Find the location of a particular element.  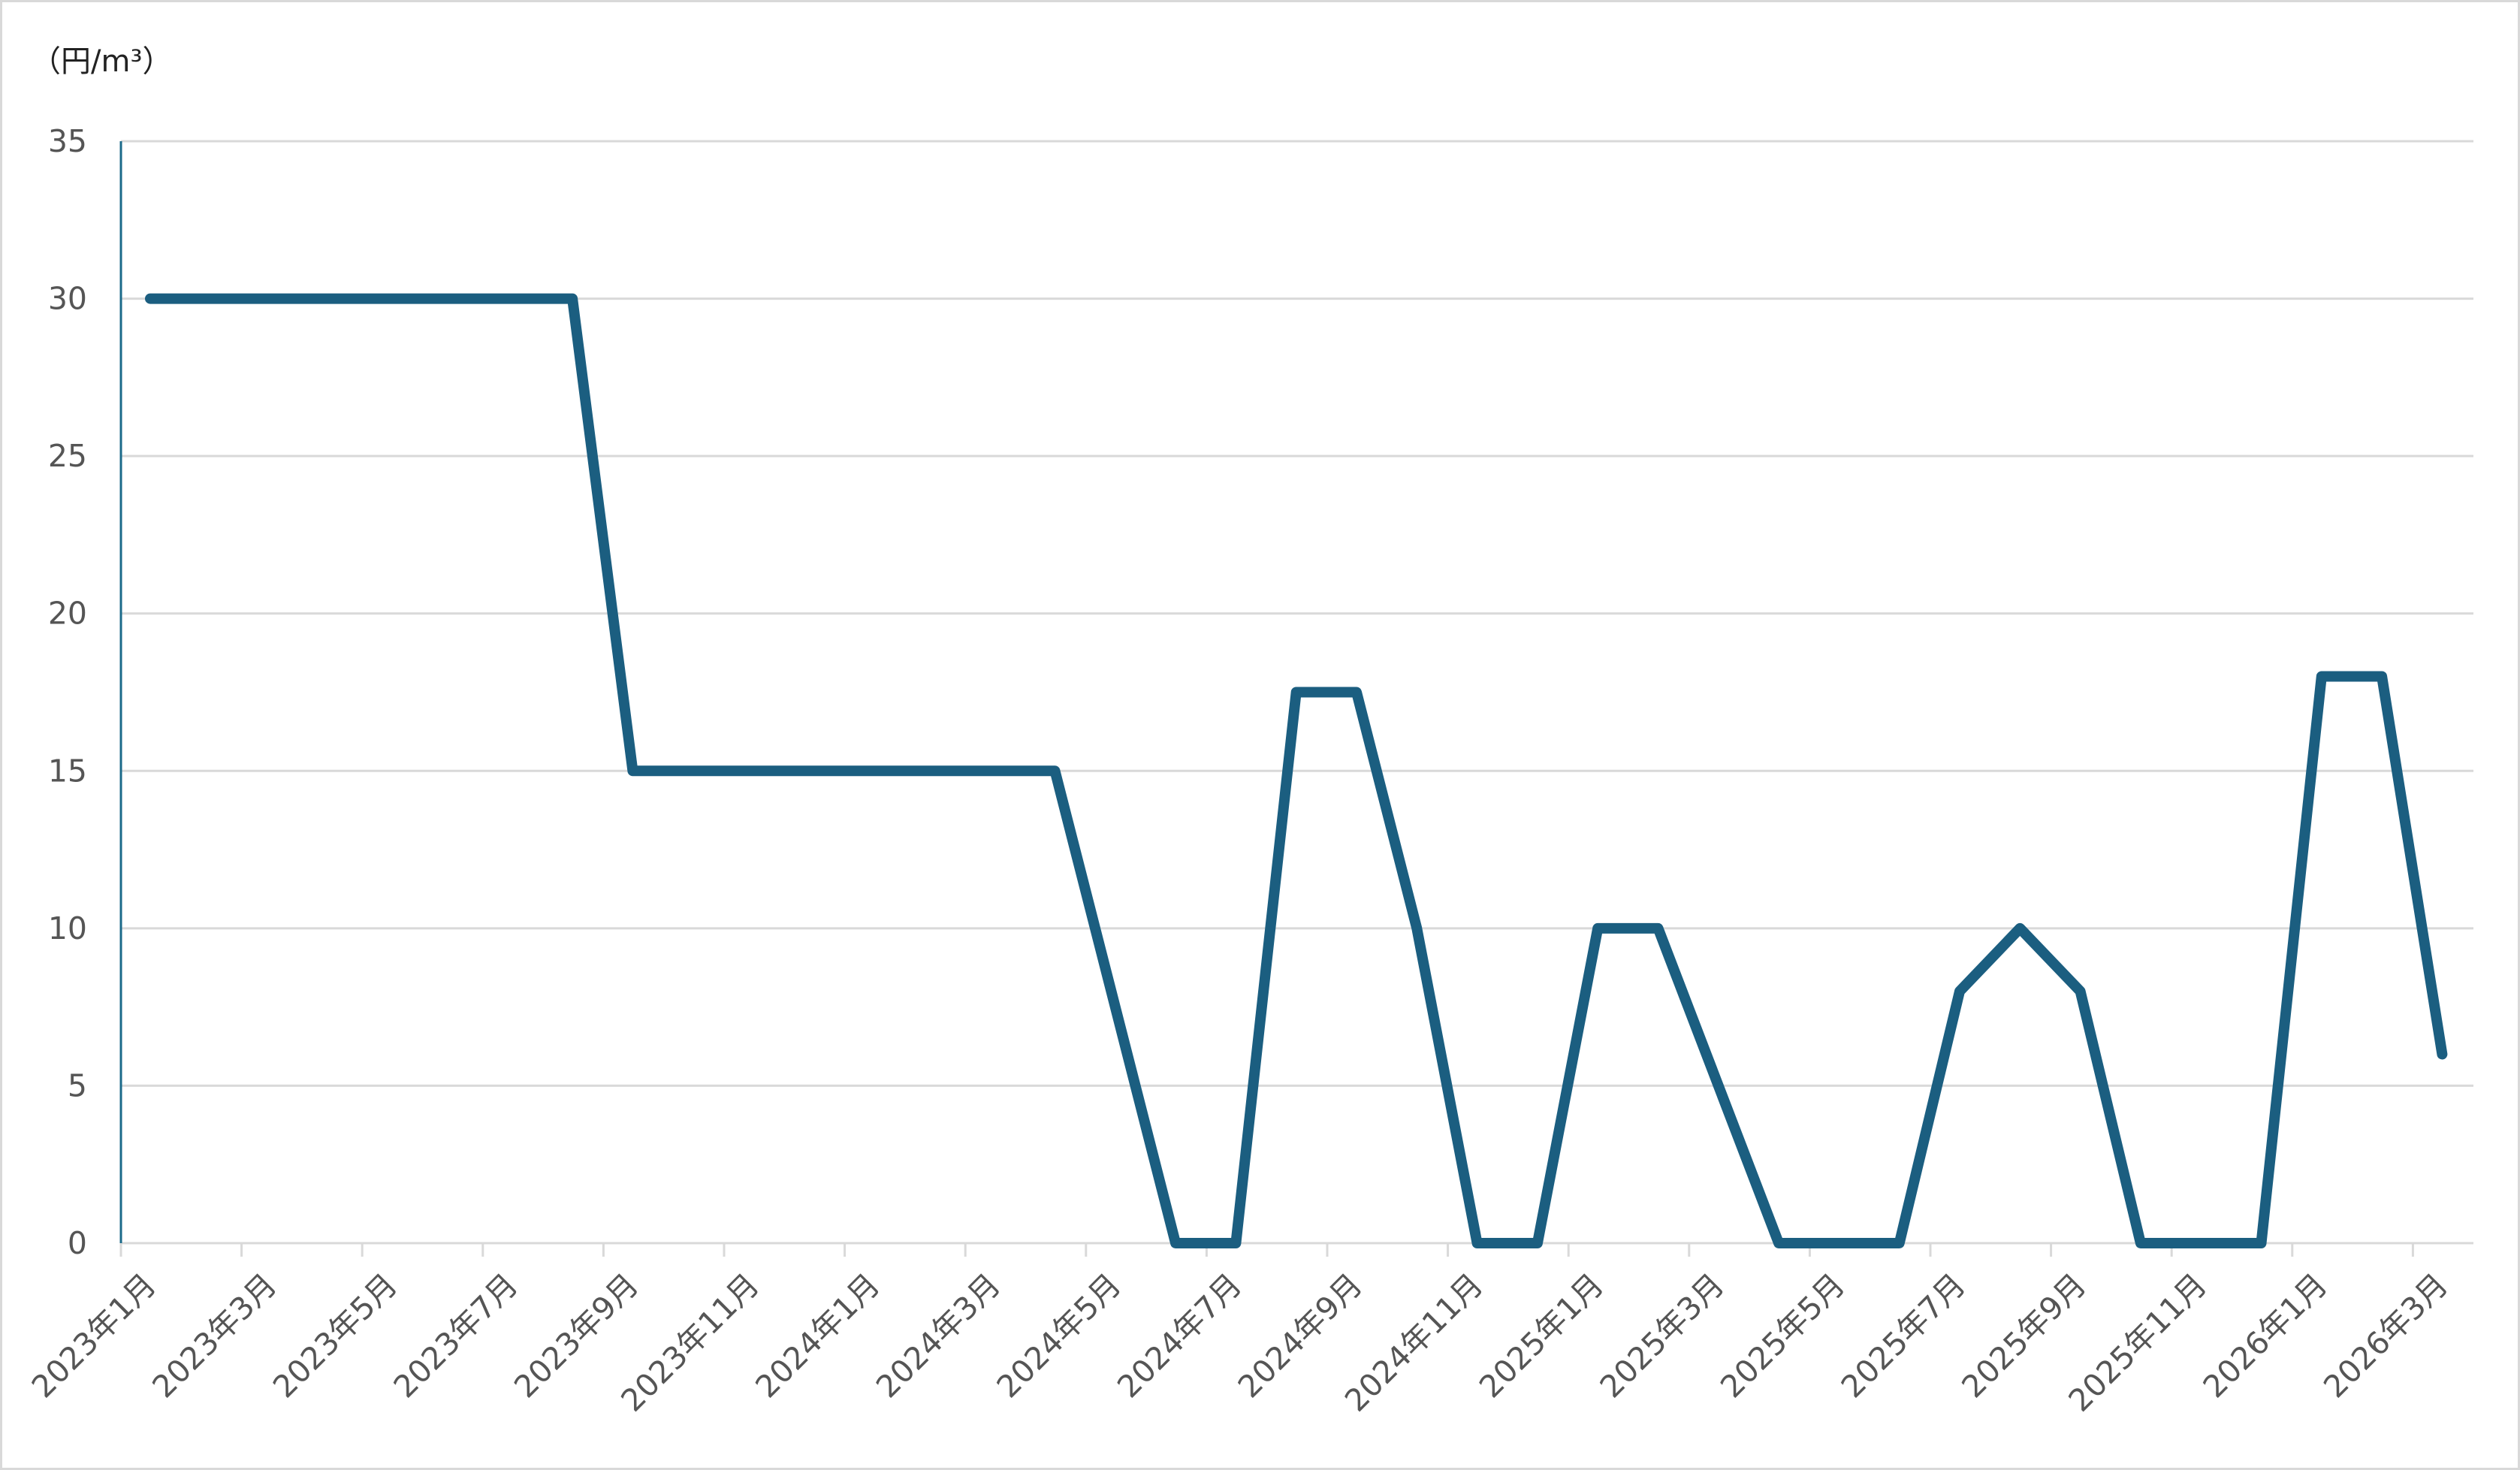

x-tick-label: 2024年5月 is located at coordinates (1059, 1335).